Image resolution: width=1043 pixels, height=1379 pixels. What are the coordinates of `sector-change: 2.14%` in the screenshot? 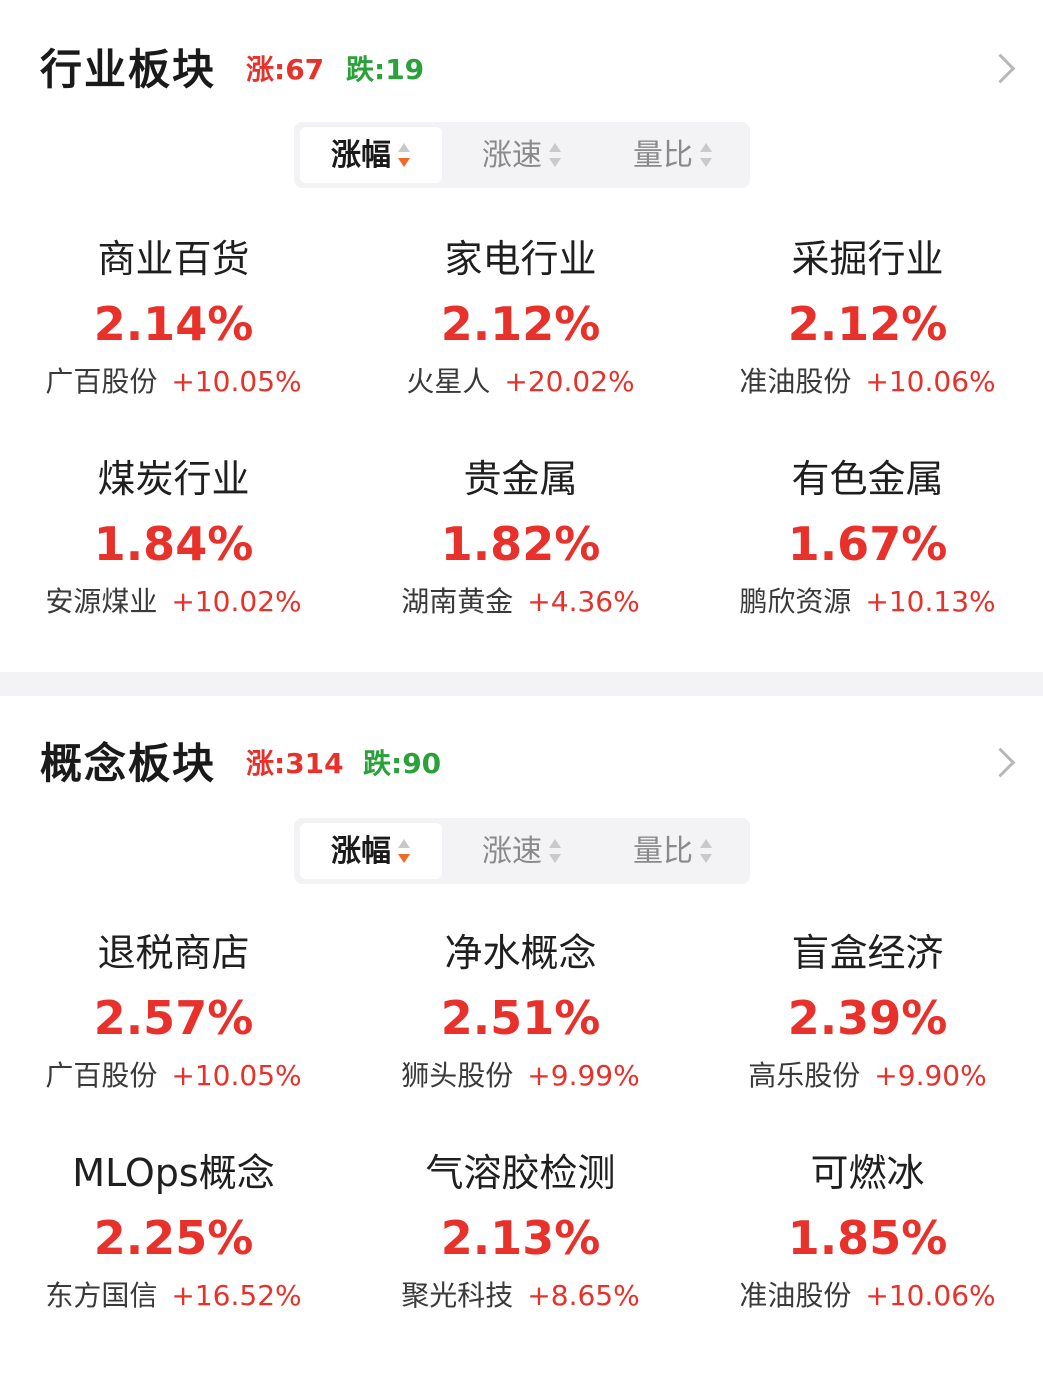 It's located at (173, 324).